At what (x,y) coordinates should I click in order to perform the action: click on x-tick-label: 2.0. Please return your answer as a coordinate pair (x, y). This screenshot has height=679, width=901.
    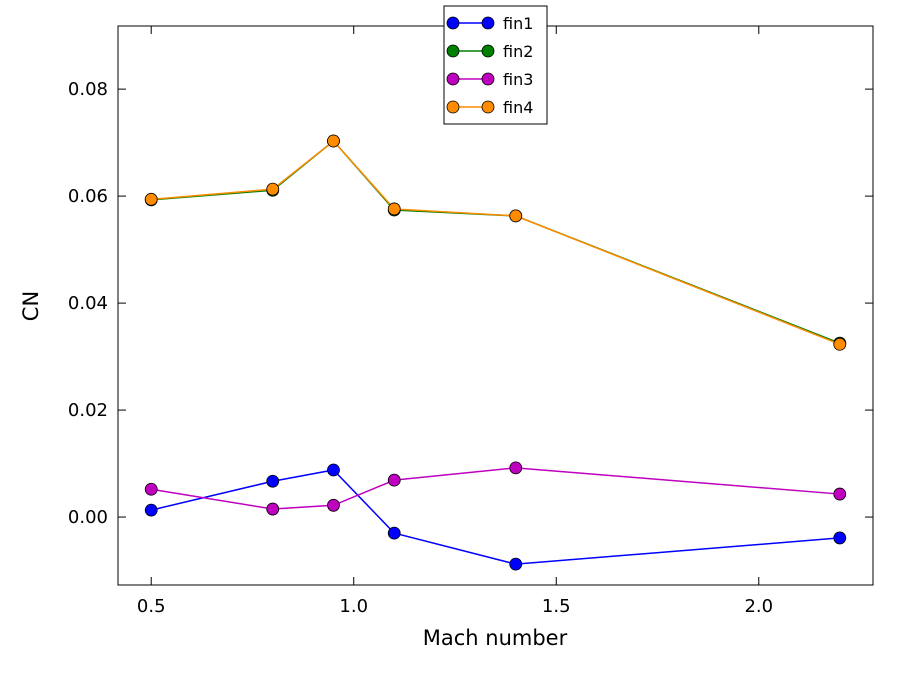
    Looking at the image, I should click on (758, 606).